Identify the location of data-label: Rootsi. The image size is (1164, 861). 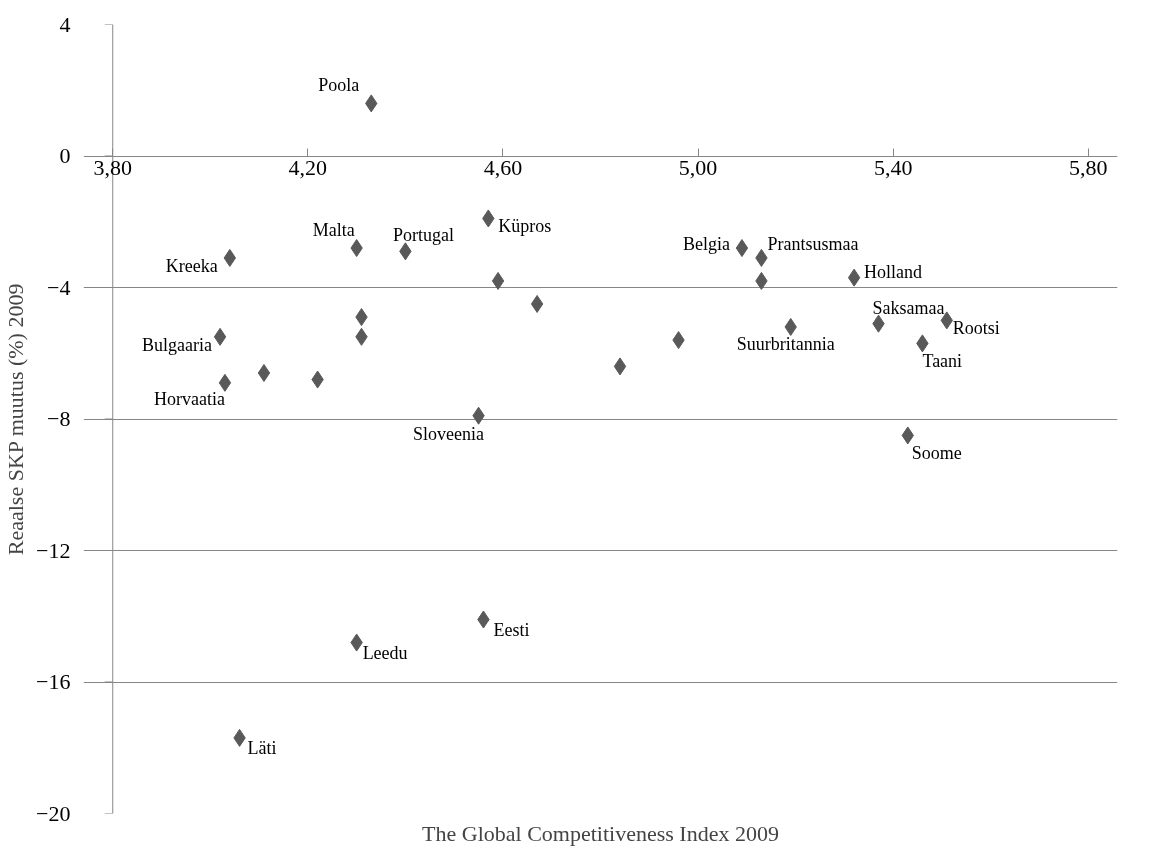
(976, 328).